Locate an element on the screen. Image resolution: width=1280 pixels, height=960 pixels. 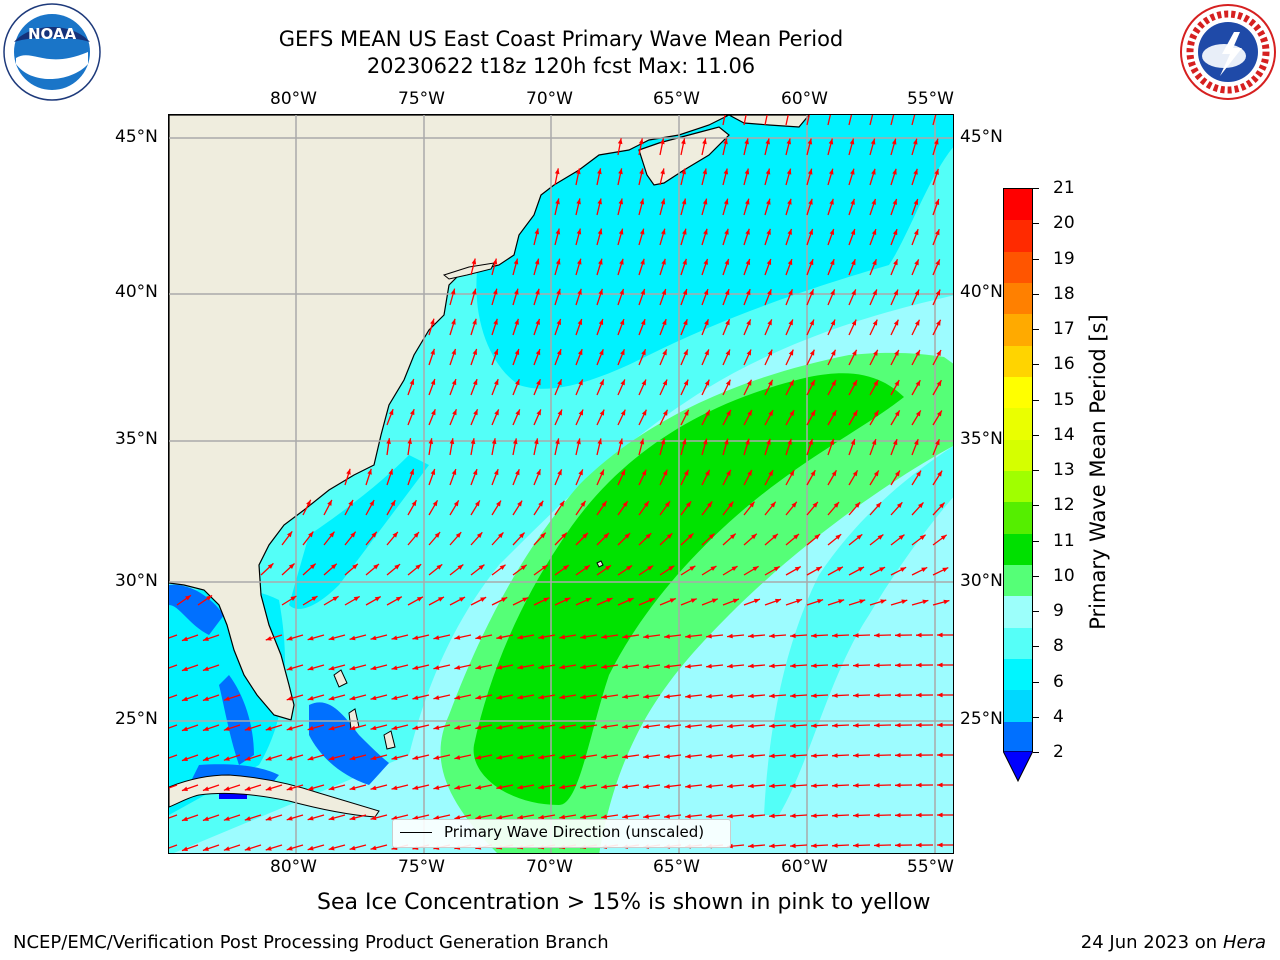
colorbar-segment is located at coordinates (1018, 330).